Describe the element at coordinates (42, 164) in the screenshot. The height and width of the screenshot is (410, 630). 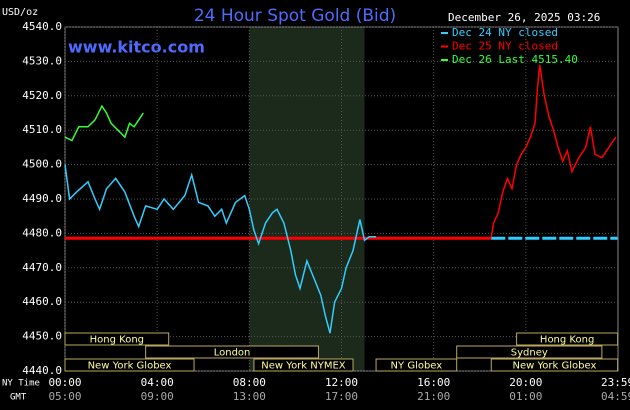
I see `y-tick-label: 4500.0` at that location.